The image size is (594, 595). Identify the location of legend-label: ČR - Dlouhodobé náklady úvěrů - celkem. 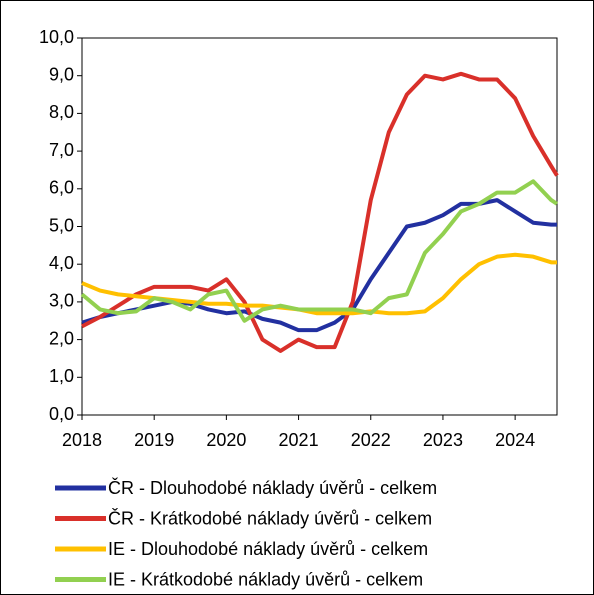
(272, 487).